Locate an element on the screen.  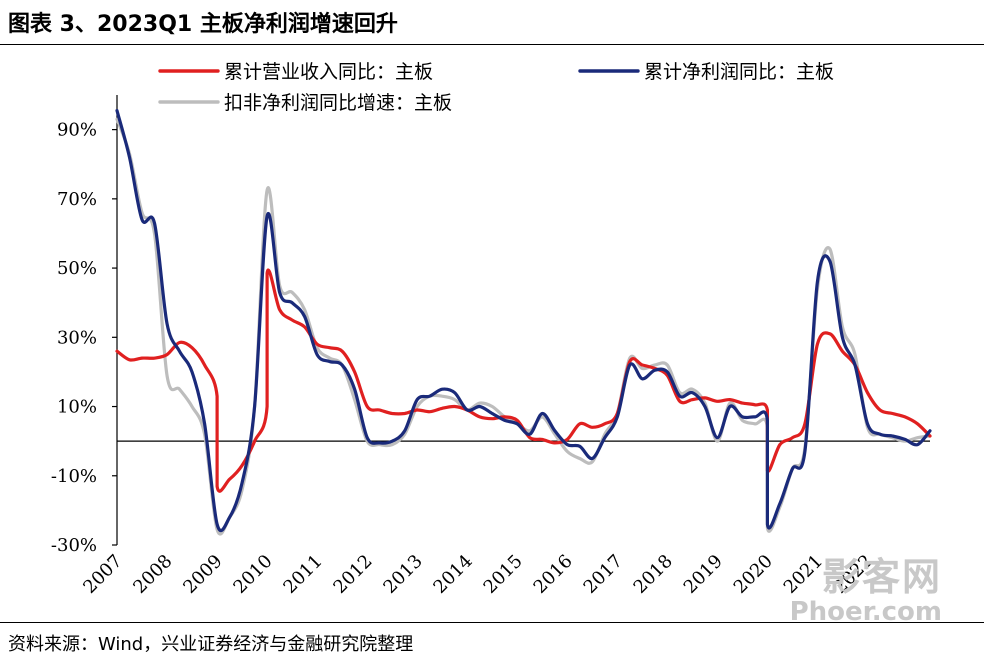
x-tick-label: 2020 is located at coordinates (753, 574).